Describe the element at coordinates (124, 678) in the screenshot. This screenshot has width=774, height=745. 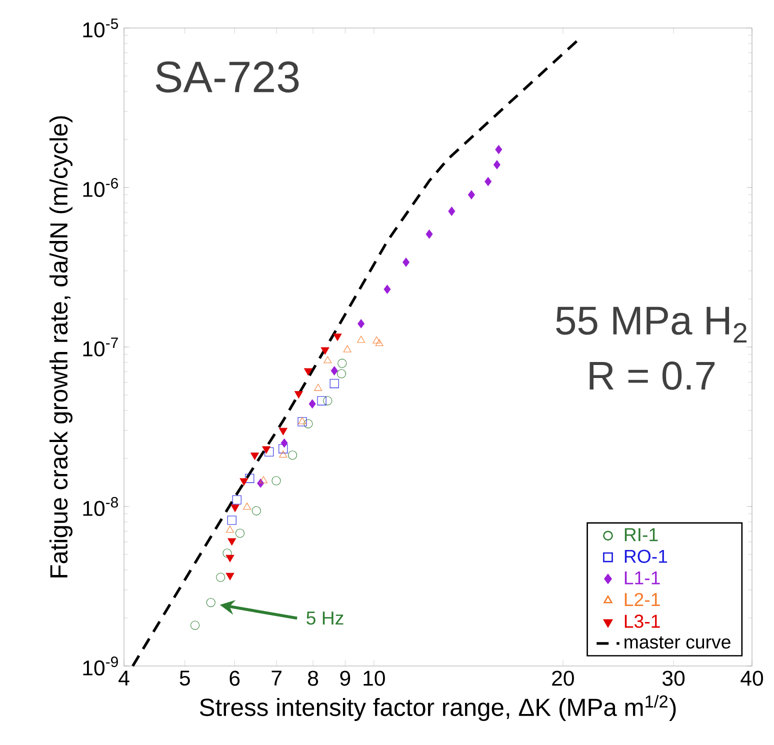
I see `x-tick-label: 4` at that location.